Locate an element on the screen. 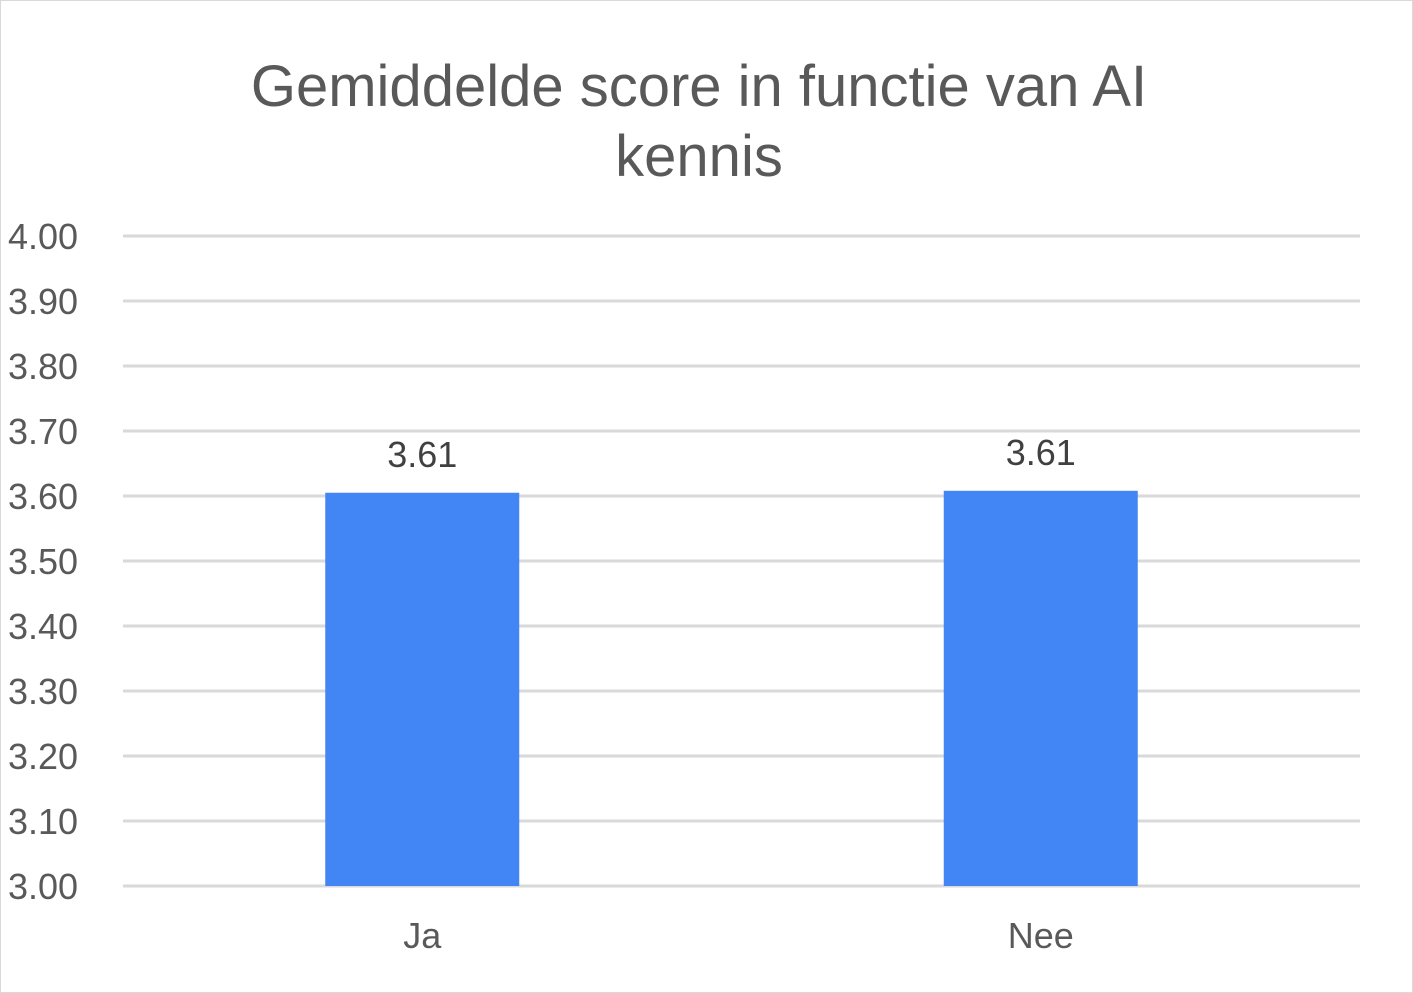 The image size is (1413, 993). x-category-label: Ja is located at coordinates (422, 935).